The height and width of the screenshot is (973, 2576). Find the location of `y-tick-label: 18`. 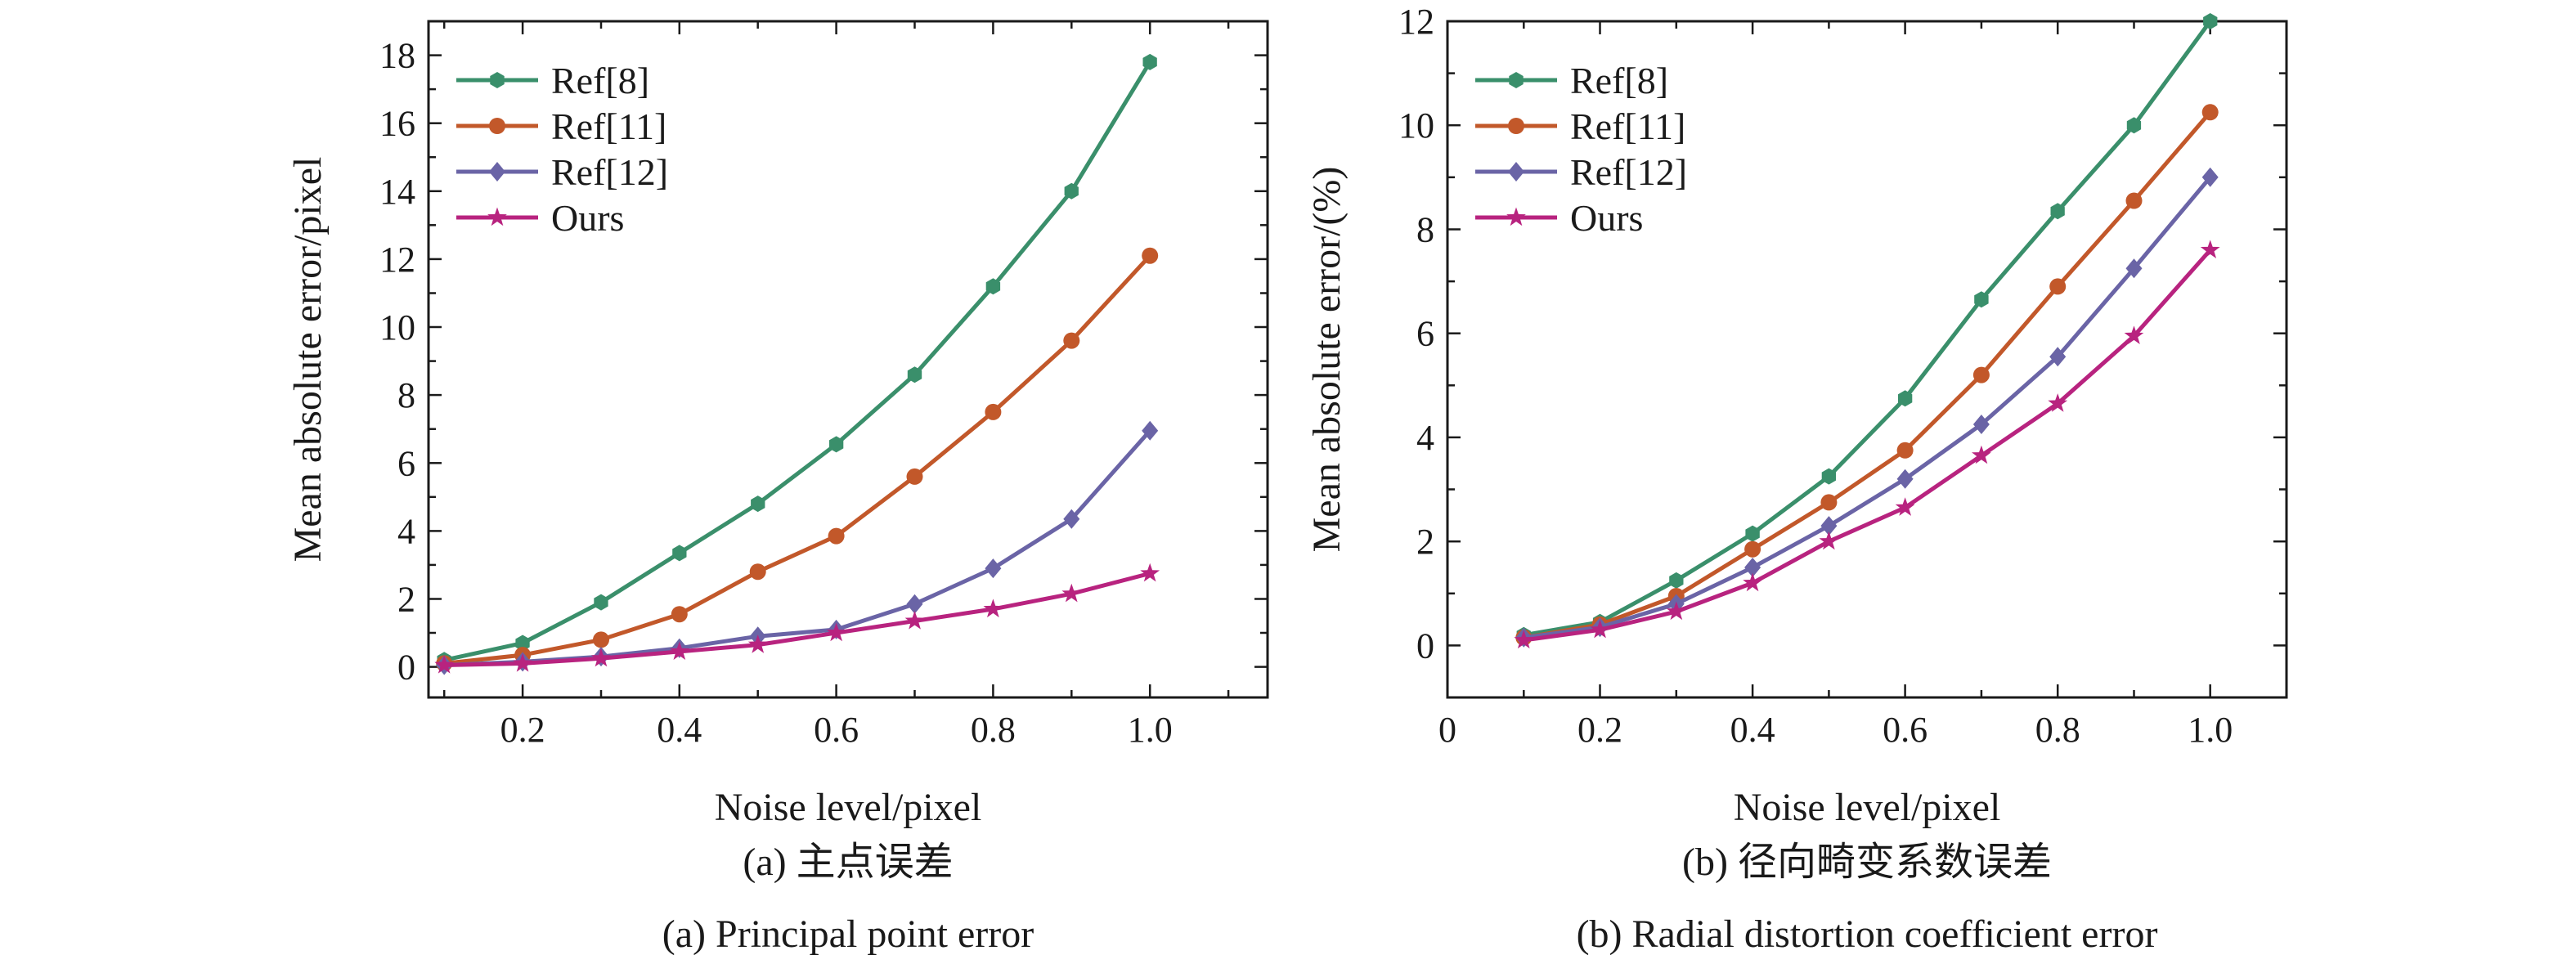

y-tick-label: 18 is located at coordinates (397, 56).